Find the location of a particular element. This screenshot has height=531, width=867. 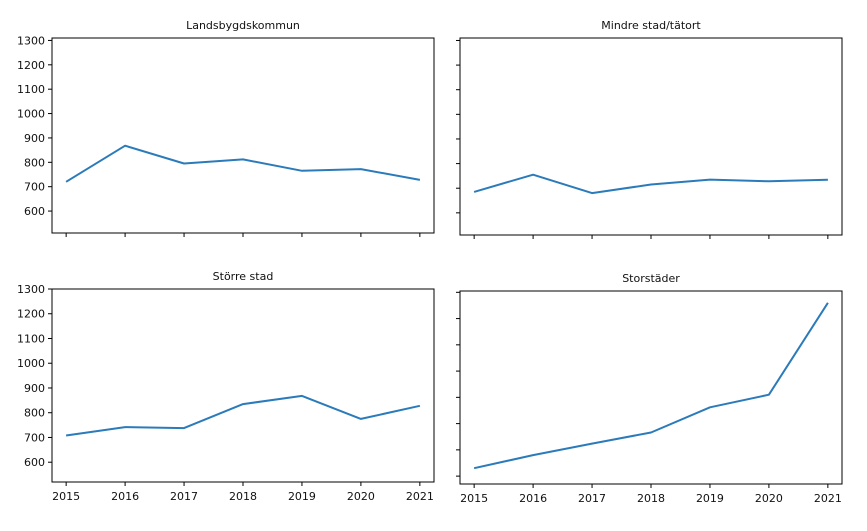

chart-title: Landsbygdskommun is located at coordinates (243, 25).